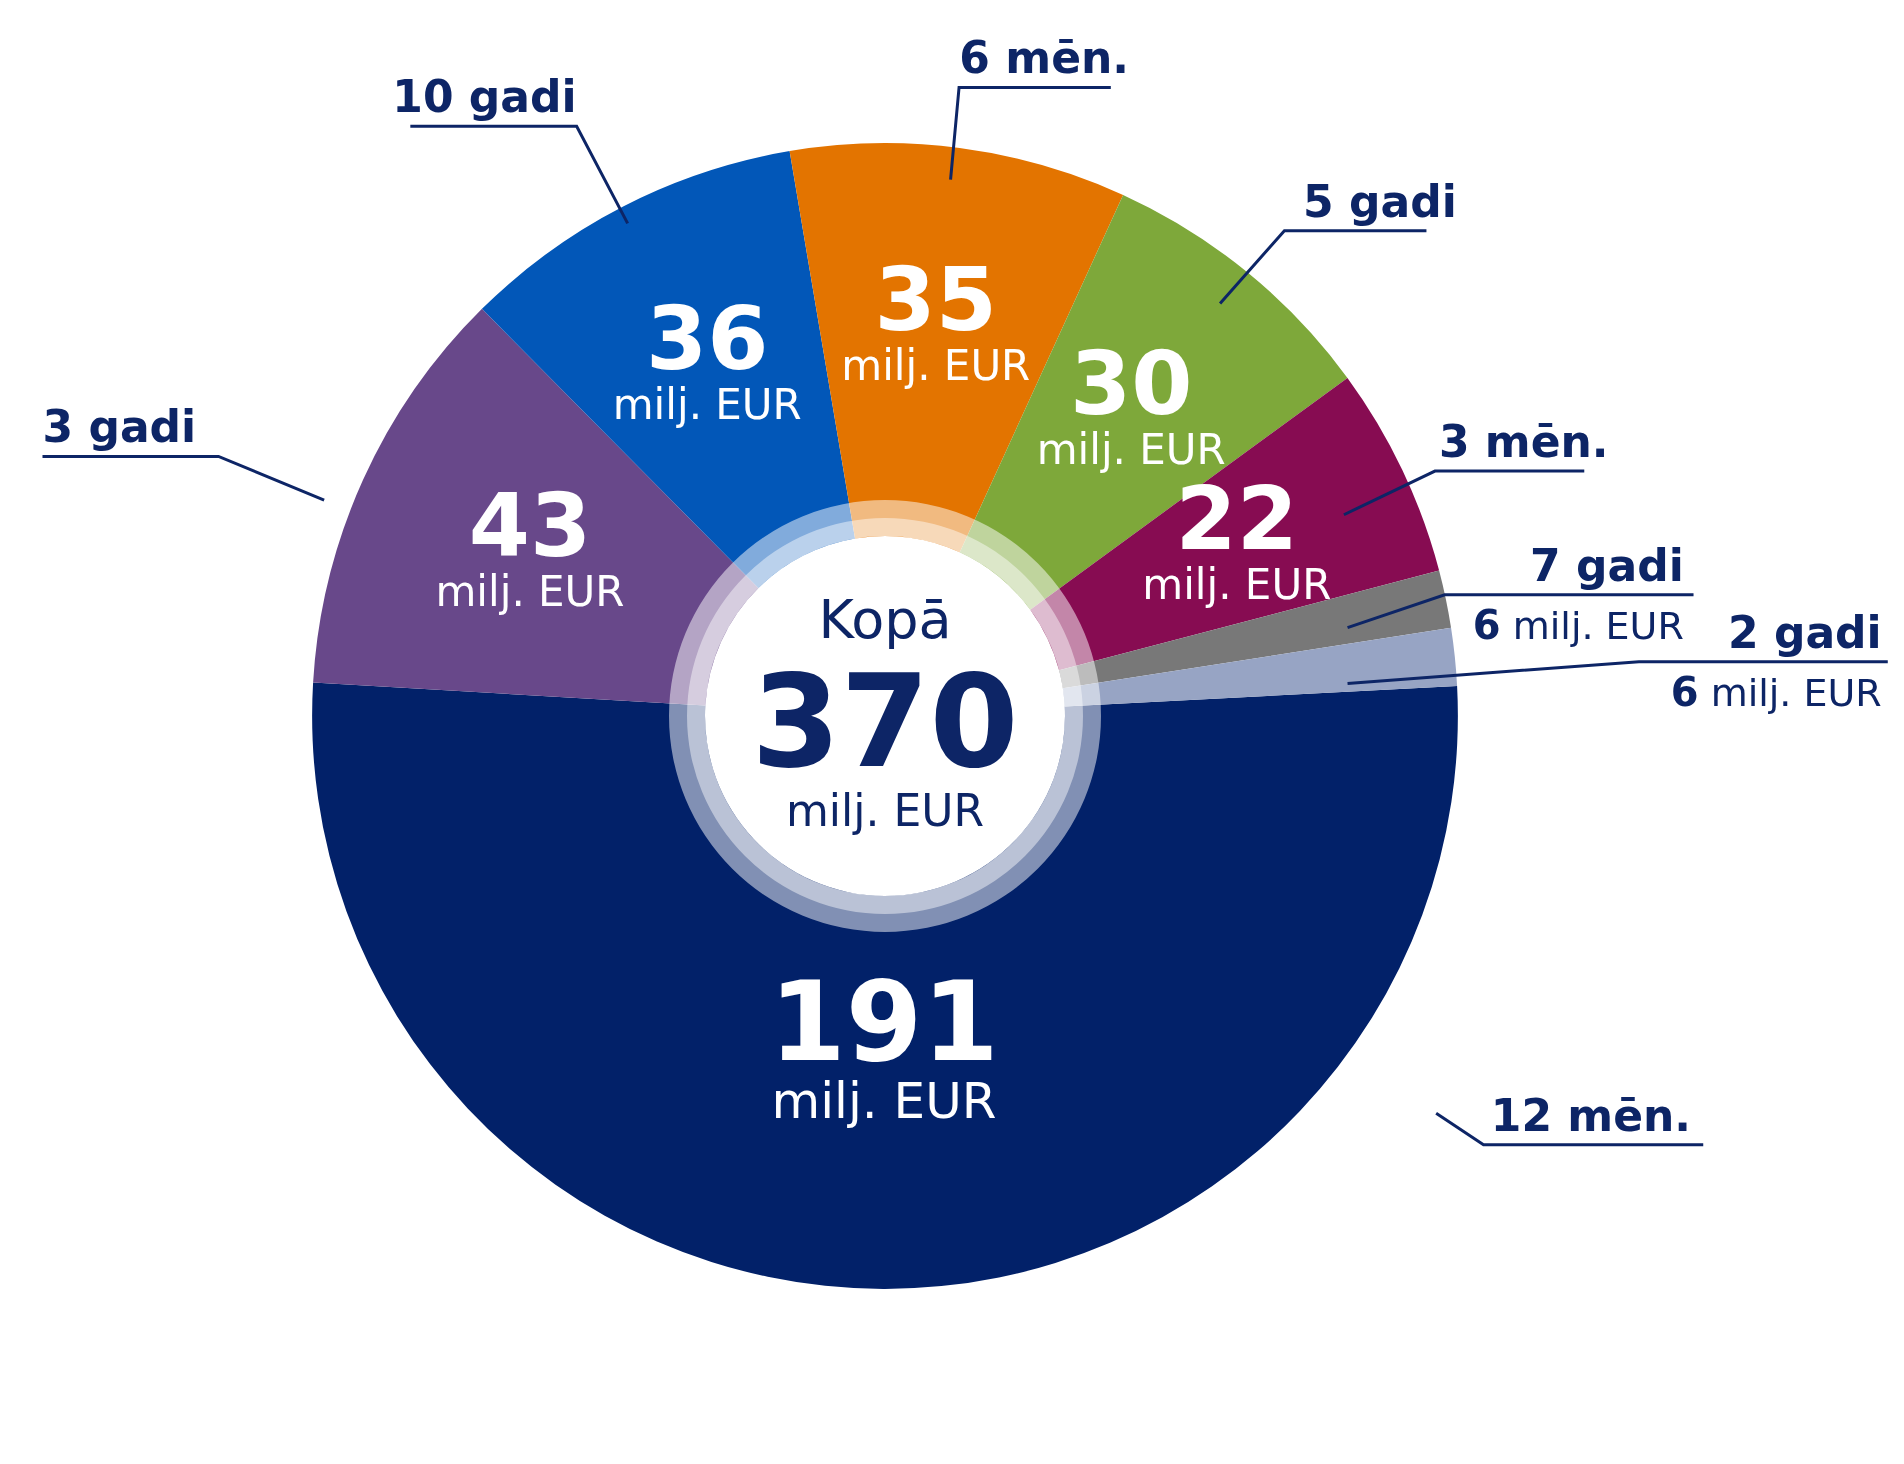  I want to click on slice-label: 7 gadi, so click(1607, 565).